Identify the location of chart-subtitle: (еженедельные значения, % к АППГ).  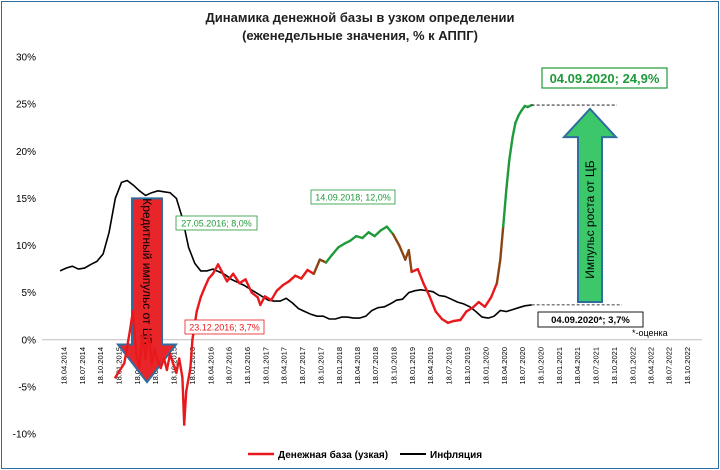
(360, 35).